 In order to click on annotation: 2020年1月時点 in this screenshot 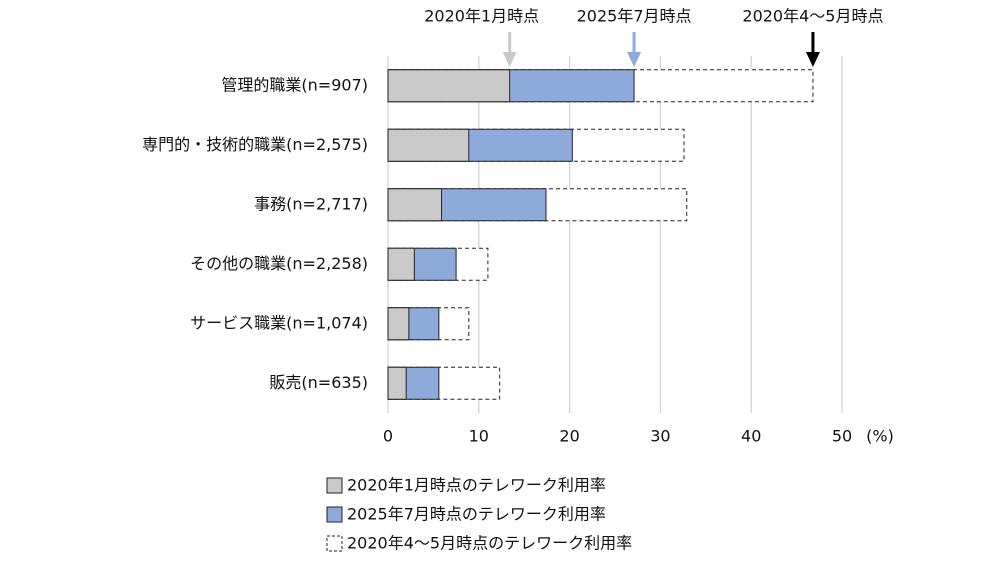, I will do `click(481, 16)`.